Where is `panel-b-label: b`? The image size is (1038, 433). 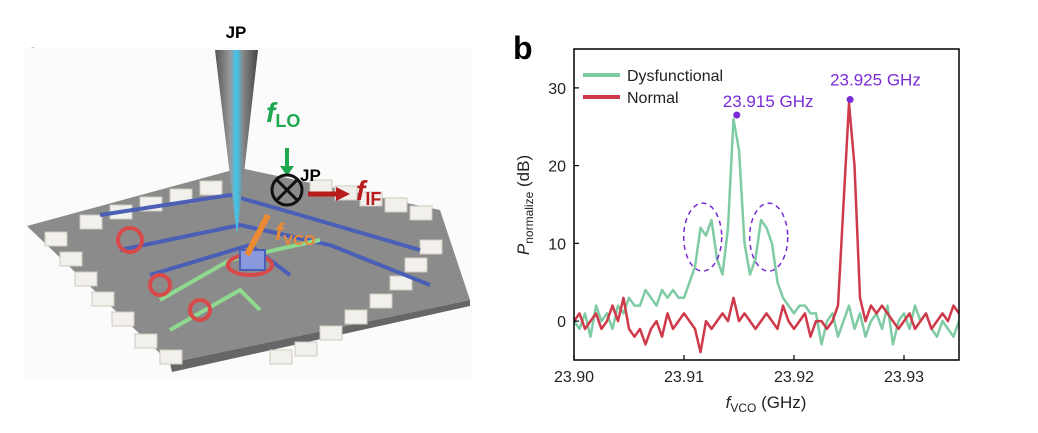 panel-b-label: b is located at coordinates (523, 48).